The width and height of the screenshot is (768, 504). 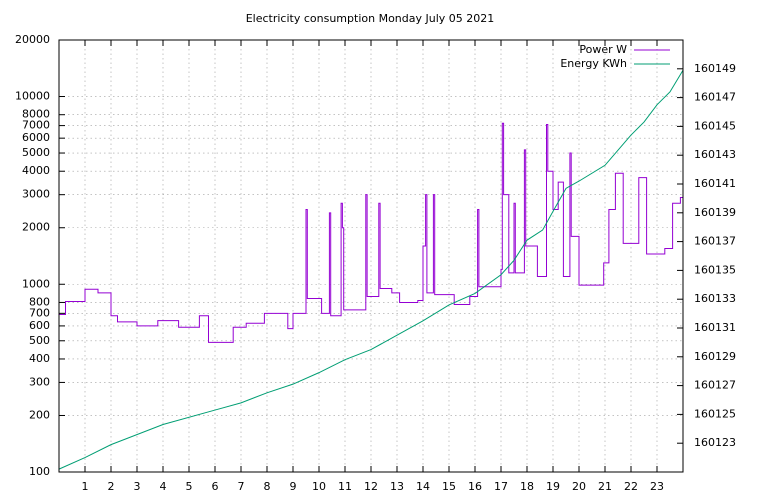 What do you see at coordinates (579, 486) in the screenshot?
I see `x-tick-label: 20` at bounding box center [579, 486].